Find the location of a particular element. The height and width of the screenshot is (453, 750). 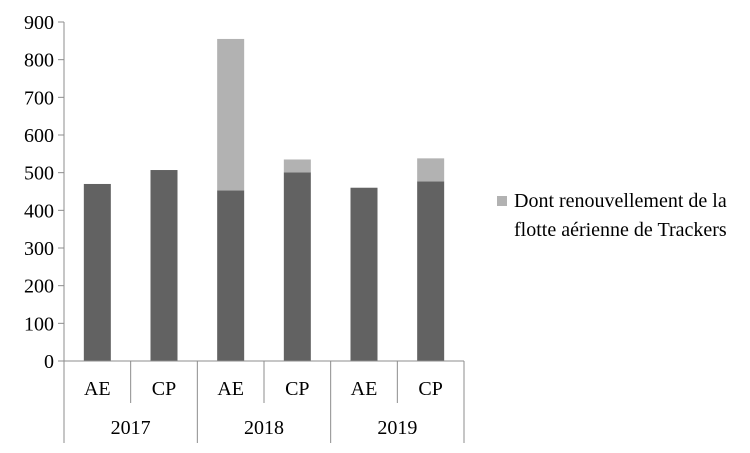

y-tick-label: 900 is located at coordinates (39, 23).